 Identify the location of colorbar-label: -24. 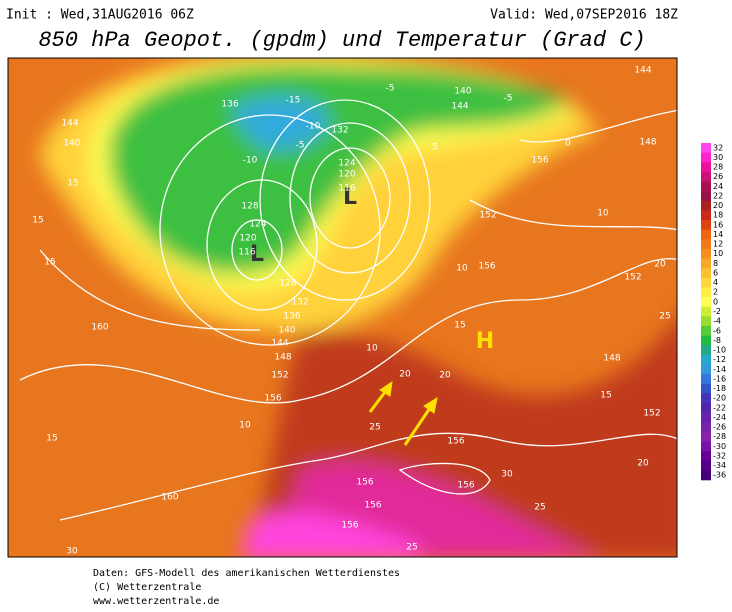
(719, 417).